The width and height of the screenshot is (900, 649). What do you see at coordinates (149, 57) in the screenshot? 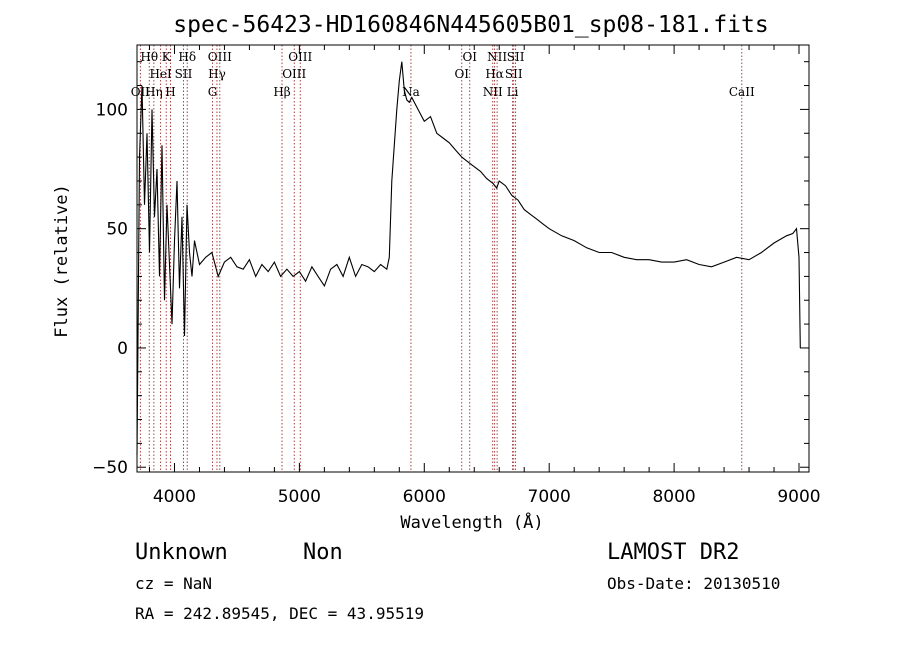
I see `emission-line-label: Hθ` at bounding box center [149, 57].